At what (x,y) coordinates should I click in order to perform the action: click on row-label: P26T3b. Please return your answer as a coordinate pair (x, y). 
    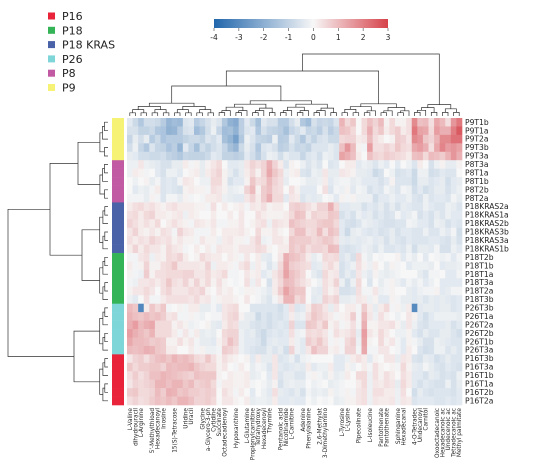
    Looking at the image, I should click on (479, 308).